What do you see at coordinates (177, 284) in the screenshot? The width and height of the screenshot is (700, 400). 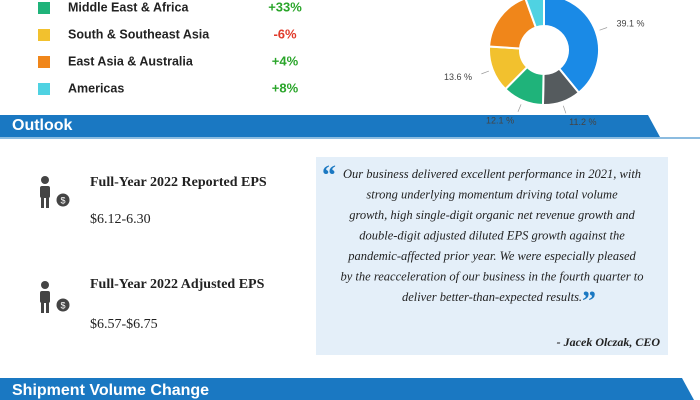 I see `eps-label: Full-Year 2022 Adjusted EPS` at bounding box center [177, 284].